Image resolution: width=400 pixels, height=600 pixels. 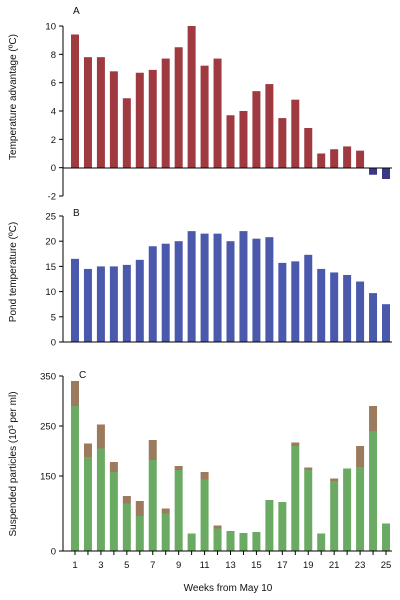 I want to click on panel-0-y-tick-label: 8, so click(x=53, y=55).